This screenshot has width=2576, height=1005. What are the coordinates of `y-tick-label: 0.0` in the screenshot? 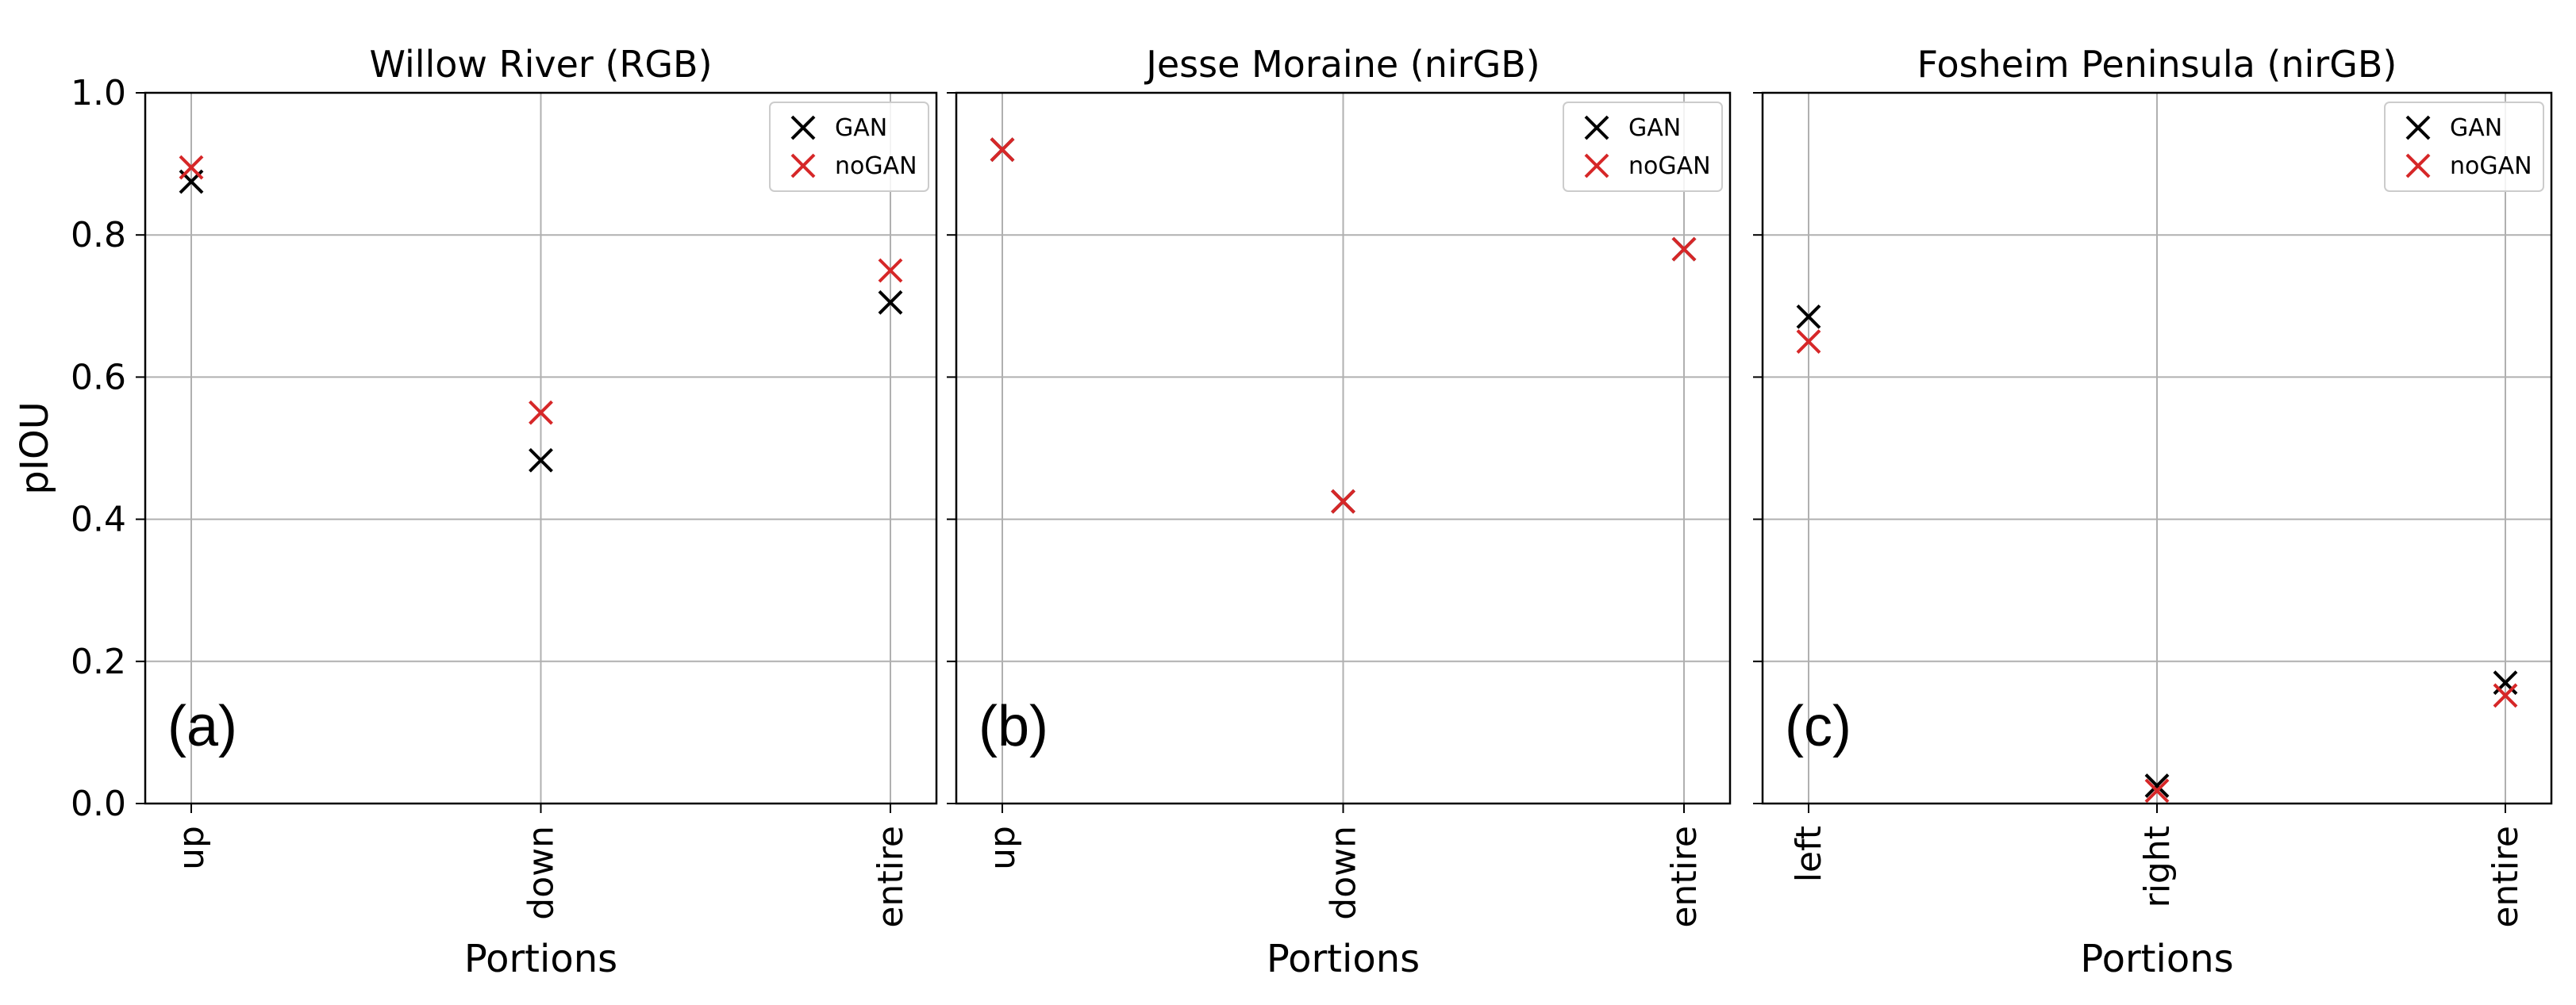 It's located at (98, 804).